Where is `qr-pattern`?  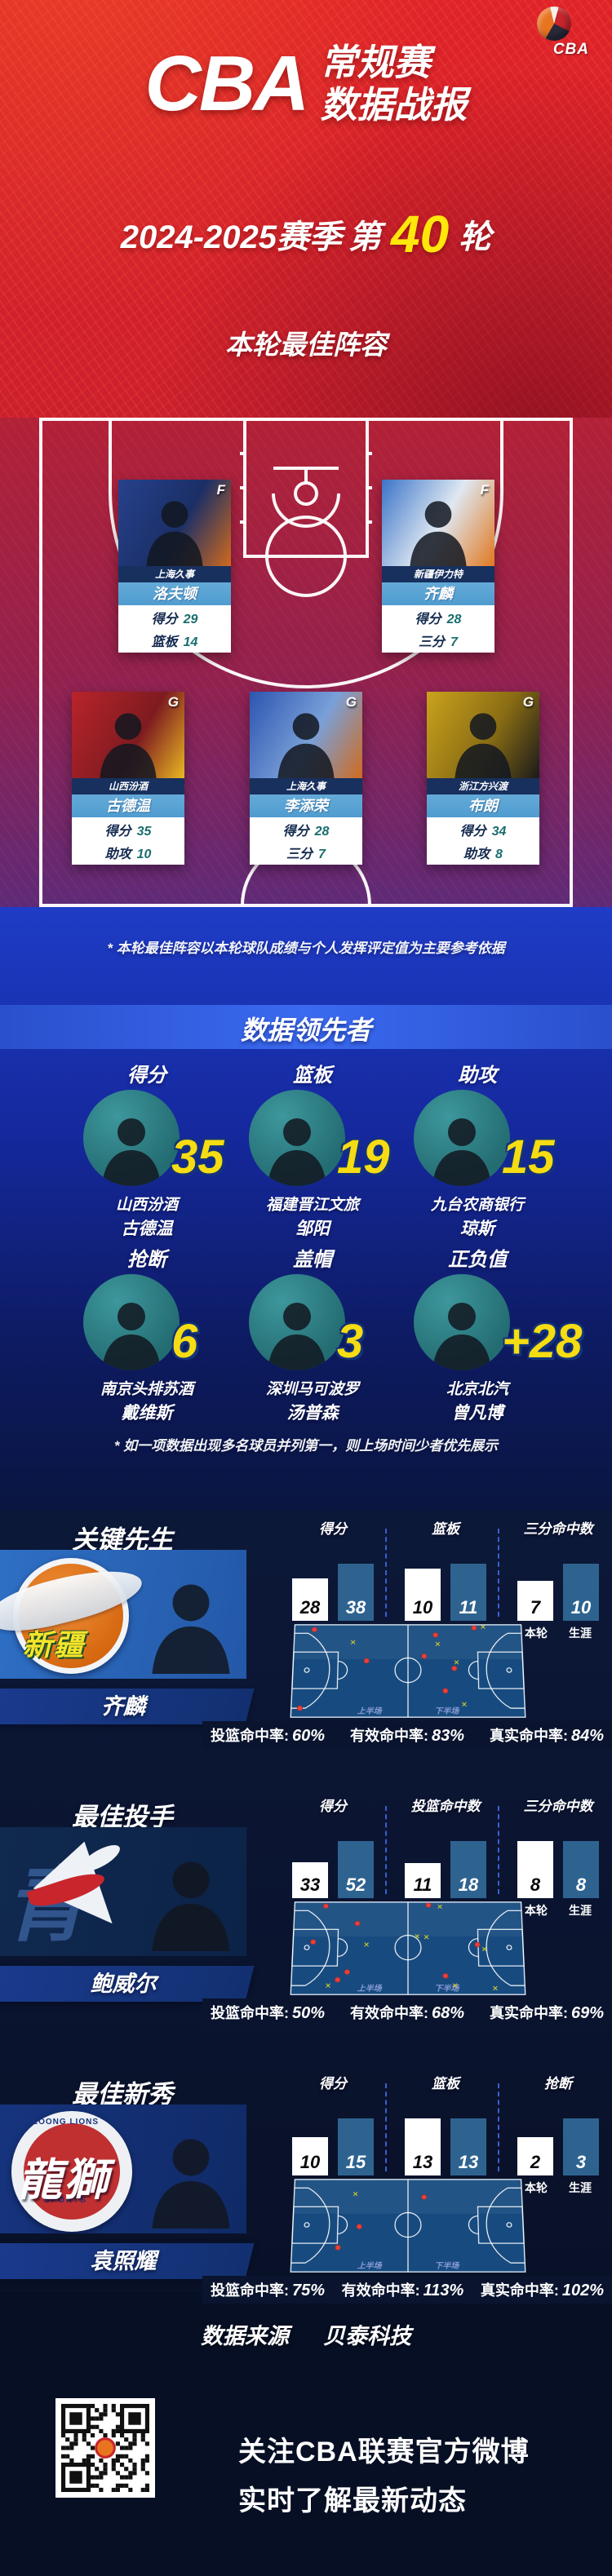
qr-pattern is located at coordinates (105, 2448).